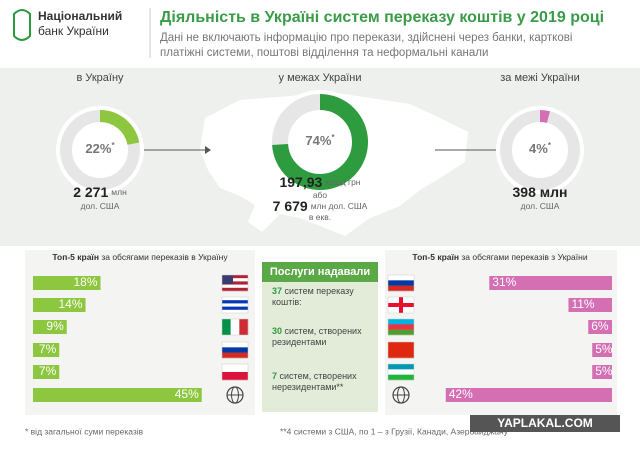 Image resolution: width=640 pixels, height=453 pixels. I want to click on service-text: 37 систем переказу, so click(313, 291).